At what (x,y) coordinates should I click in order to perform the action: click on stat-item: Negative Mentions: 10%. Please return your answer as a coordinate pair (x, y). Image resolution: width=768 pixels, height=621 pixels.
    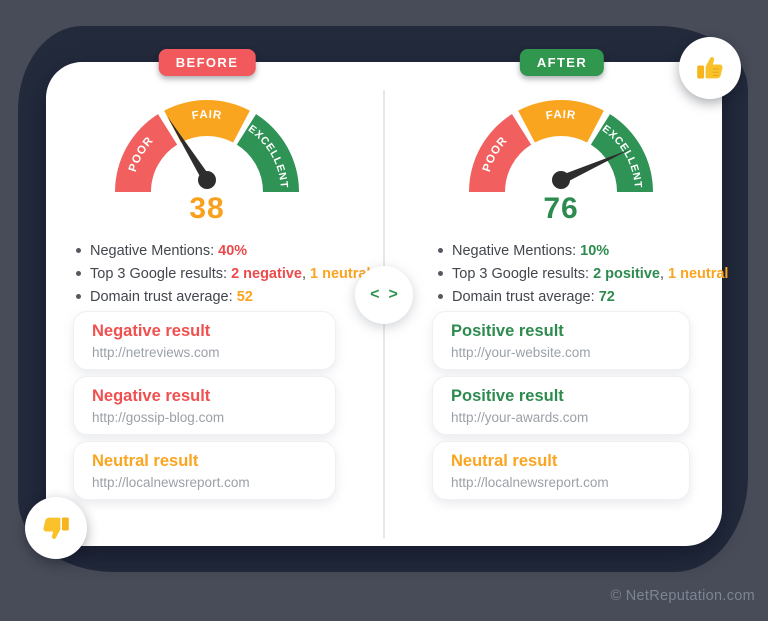
    Looking at the image, I should click on (583, 251).